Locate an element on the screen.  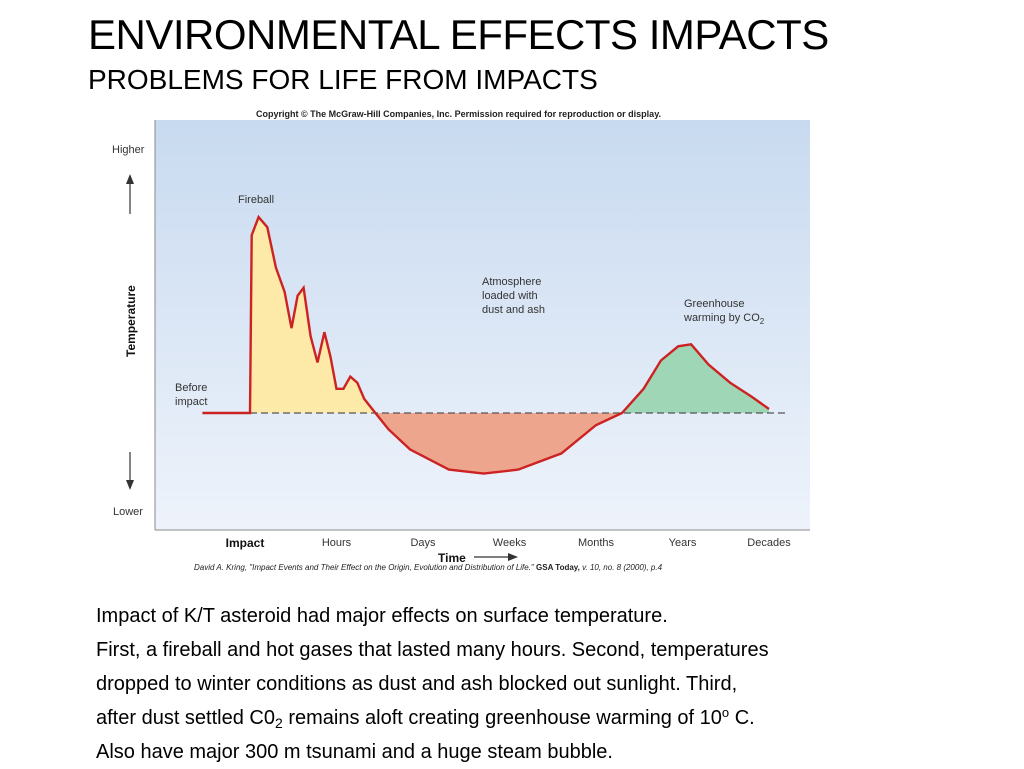
co2-subscript: 2 is located at coordinates (278, 723).